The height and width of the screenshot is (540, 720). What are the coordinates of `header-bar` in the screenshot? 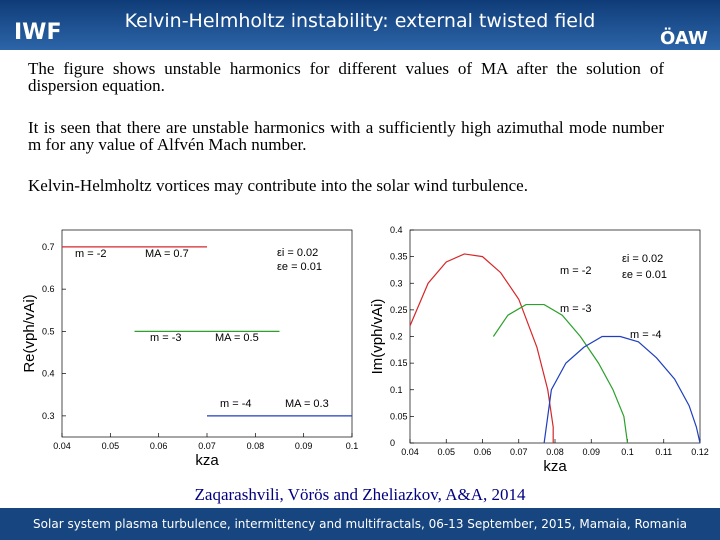 It's located at (360, 25).